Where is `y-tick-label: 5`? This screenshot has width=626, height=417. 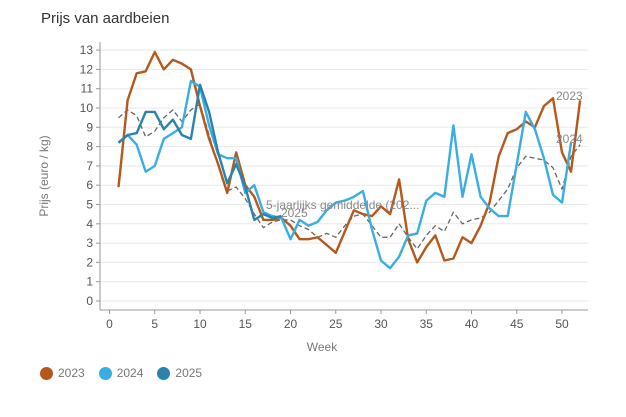 y-tick-label: 5 is located at coordinates (89, 205).